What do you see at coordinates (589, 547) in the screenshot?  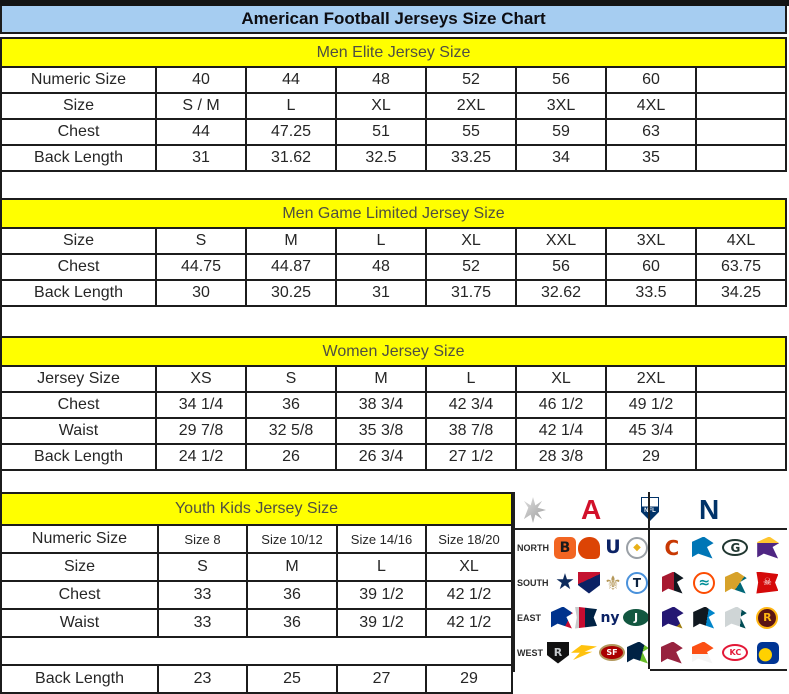 I see `browns-logo` at bounding box center [589, 547].